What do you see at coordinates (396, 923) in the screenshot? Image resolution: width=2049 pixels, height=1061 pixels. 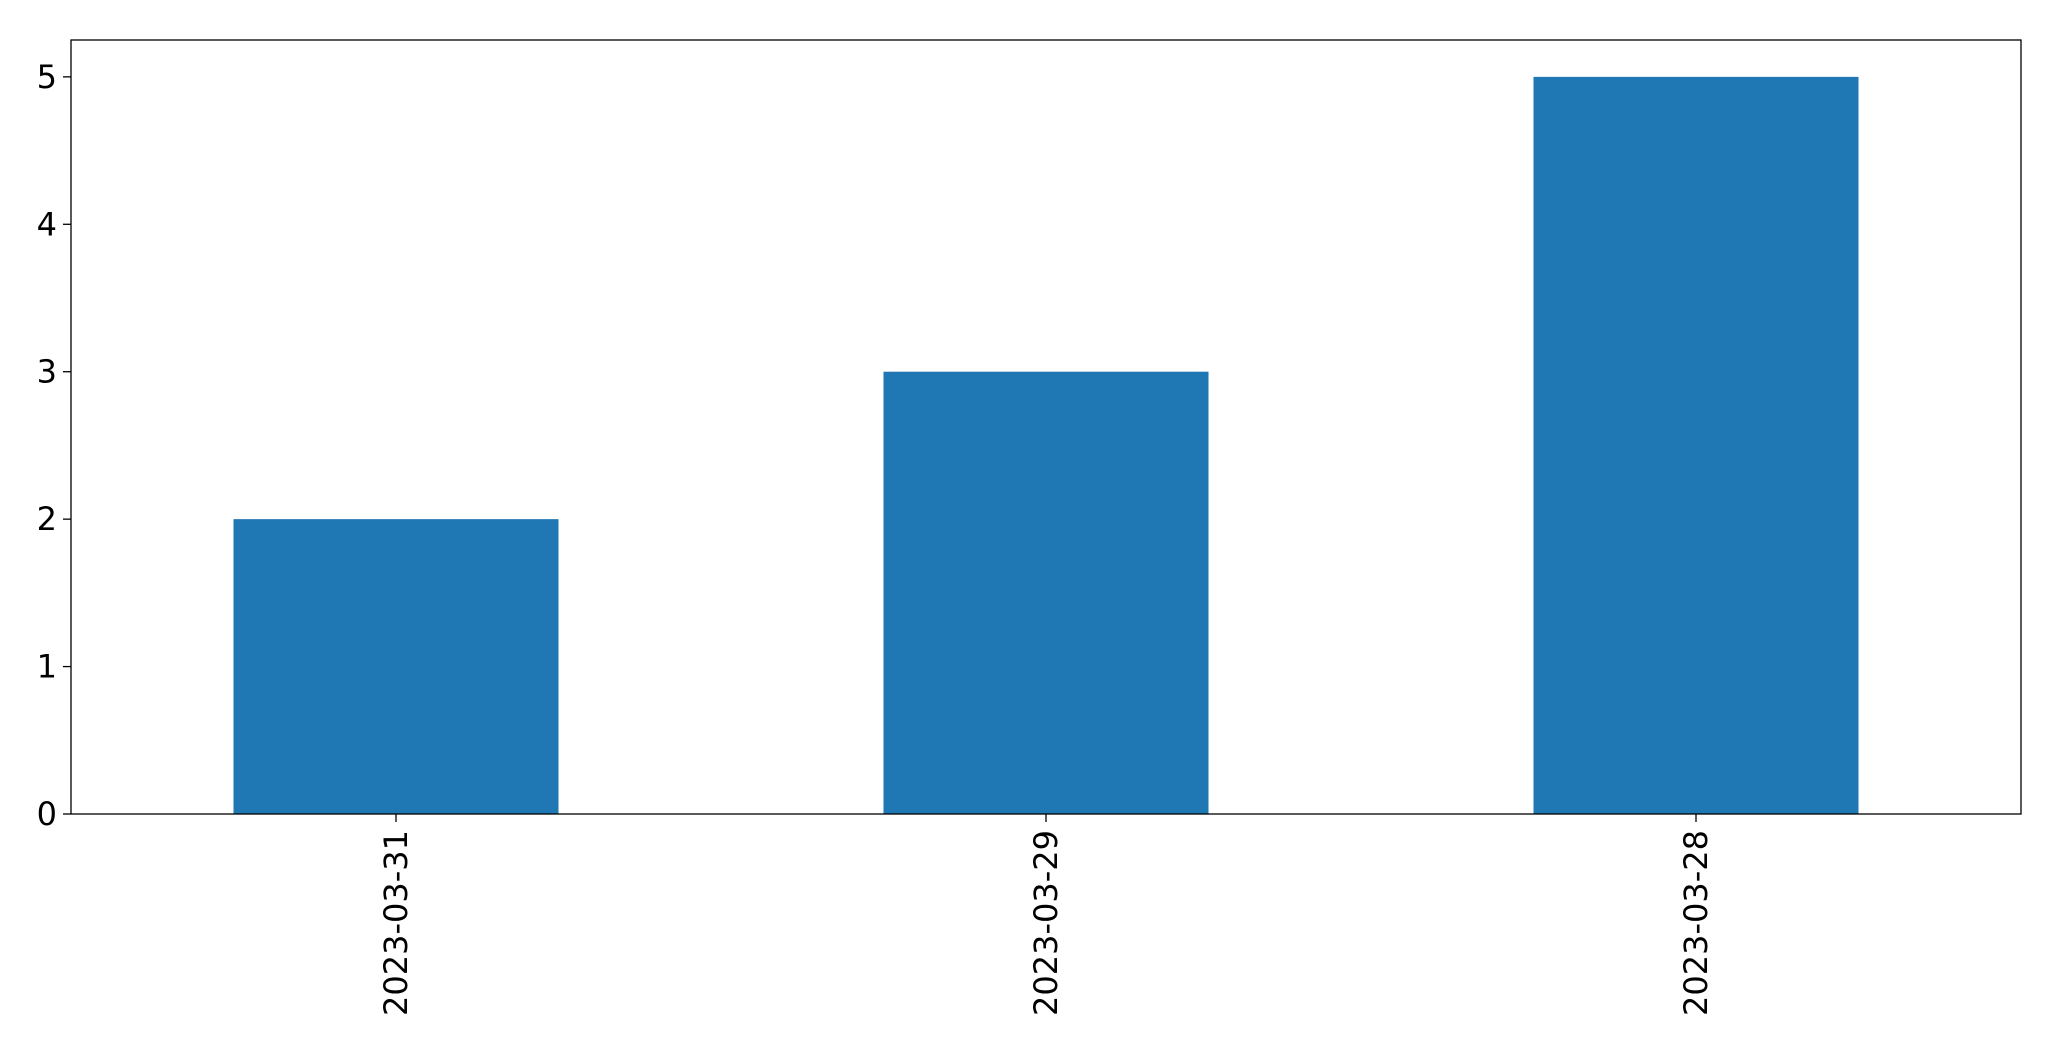 I see `x-tick-label-0: 2023-03-31` at bounding box center [396, 923].